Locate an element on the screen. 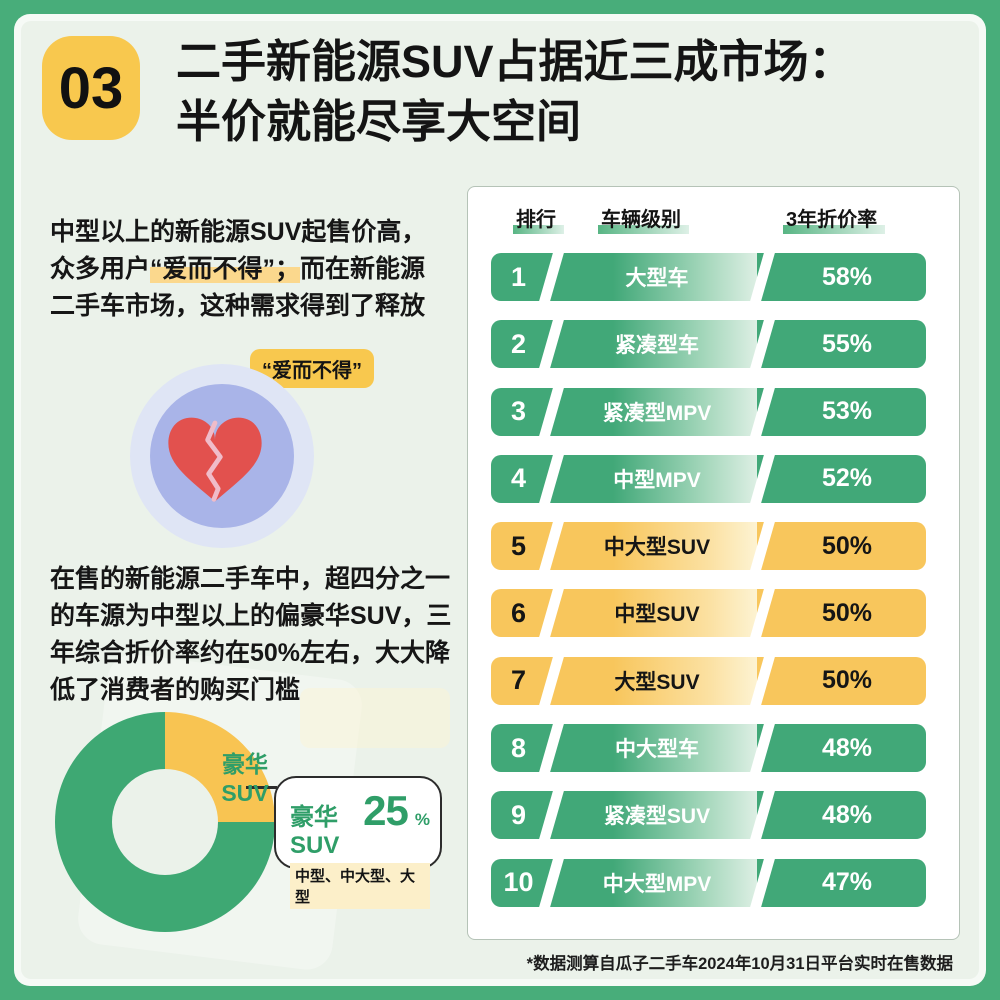 This screenshot has width=1000, height=1000. table-row-8: 8 中大型车 48% is located at coordinates (708, 748).